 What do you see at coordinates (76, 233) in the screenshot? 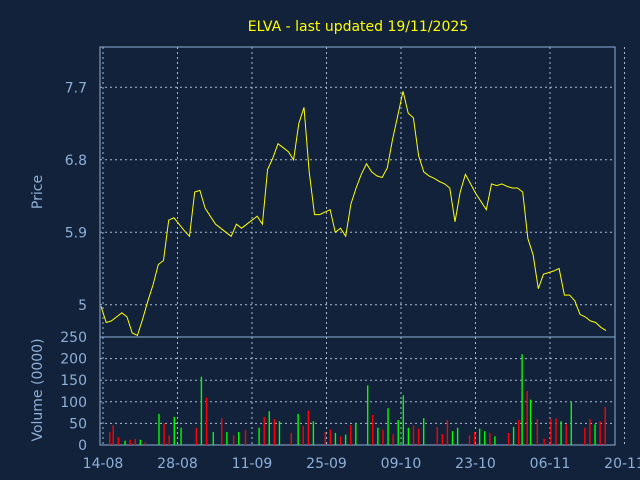
I see `price-tick-label: 5.9` at bounding box center [76, 233].